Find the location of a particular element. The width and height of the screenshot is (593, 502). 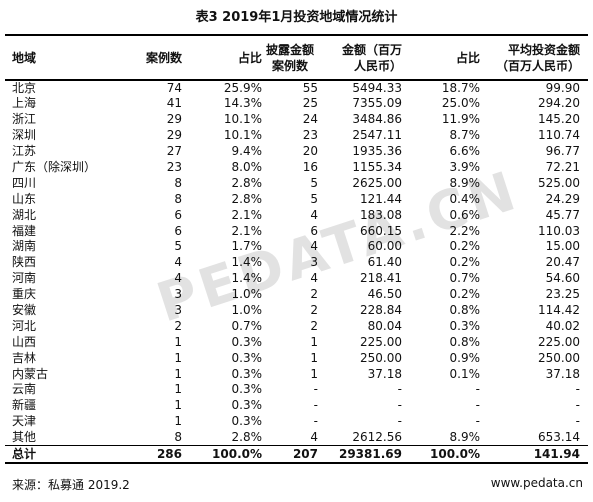

cell: 74 is located at coordinates (174, 88).